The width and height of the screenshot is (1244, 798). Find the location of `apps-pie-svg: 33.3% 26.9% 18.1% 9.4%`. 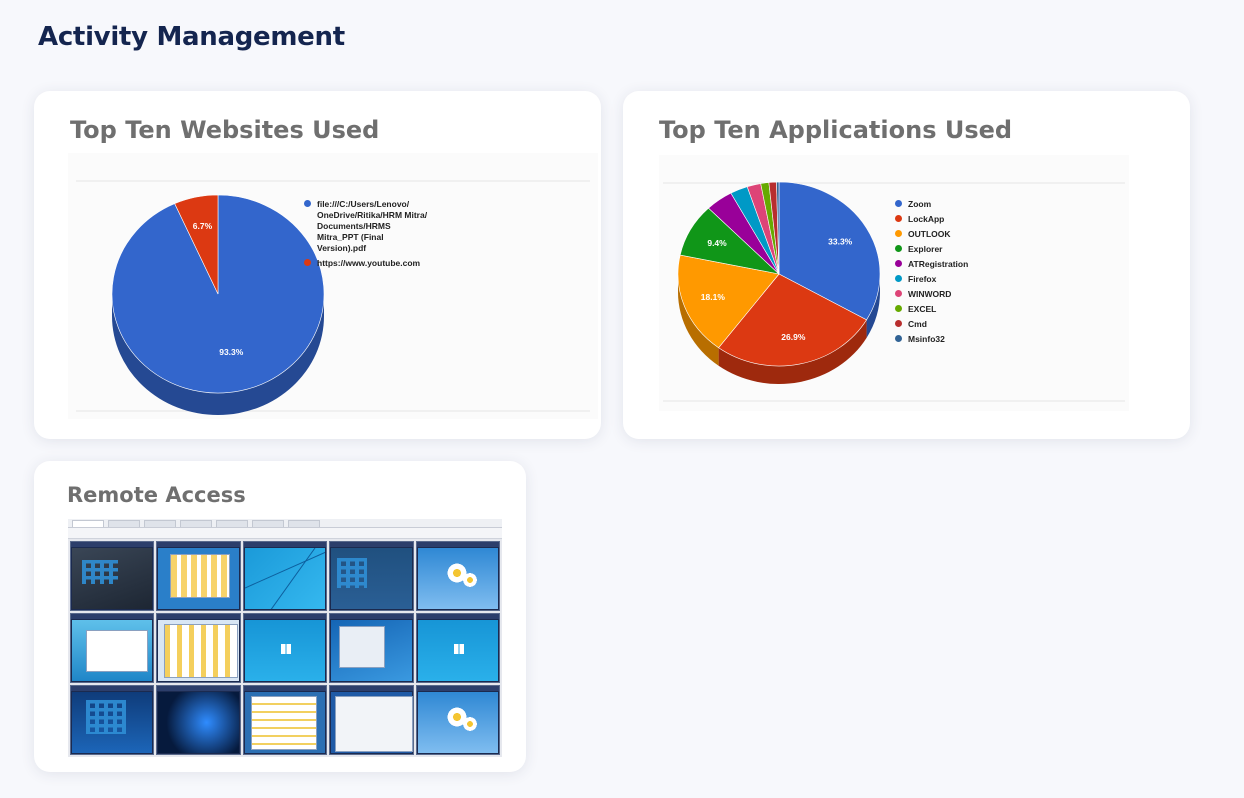

apps-pie-svg: 33.3% 26.9% 18.1% 9.4% is located at coordinates (894, 291).